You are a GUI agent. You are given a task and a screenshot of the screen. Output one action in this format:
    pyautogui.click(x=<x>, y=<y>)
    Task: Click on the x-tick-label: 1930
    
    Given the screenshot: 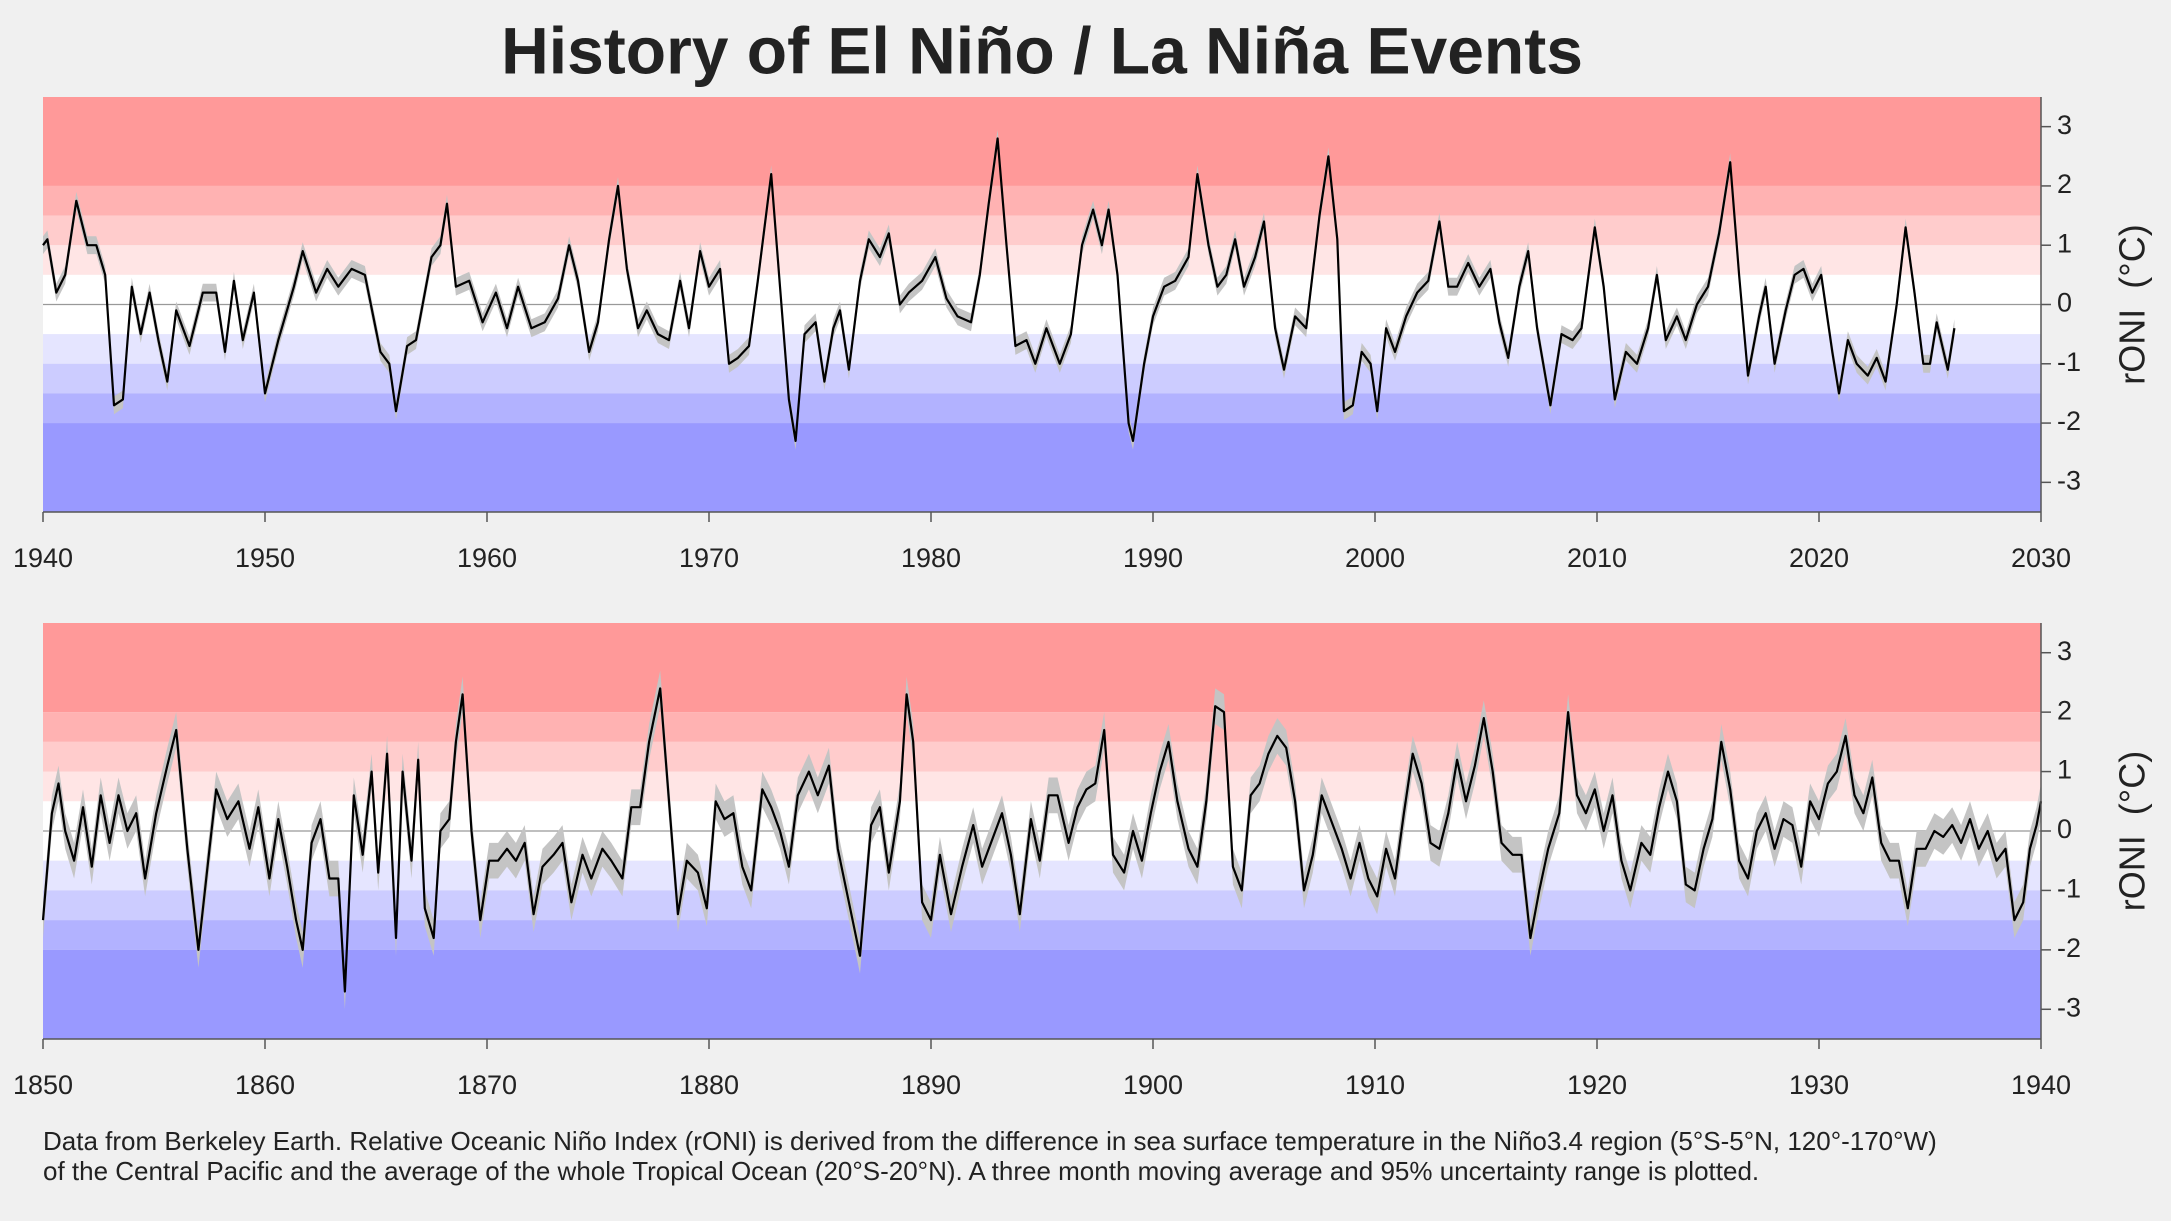 What is the action you would take?
    pyautogui.click(x=1819, y=1085)
    